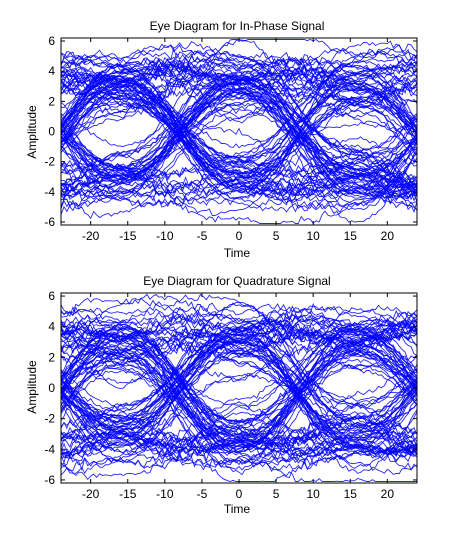  What do you see at coordinates (236, 281) in the screenshot?
I see `chart-title: Eye Diagram for Quadrature Signal` at bounding box center [236, 281].